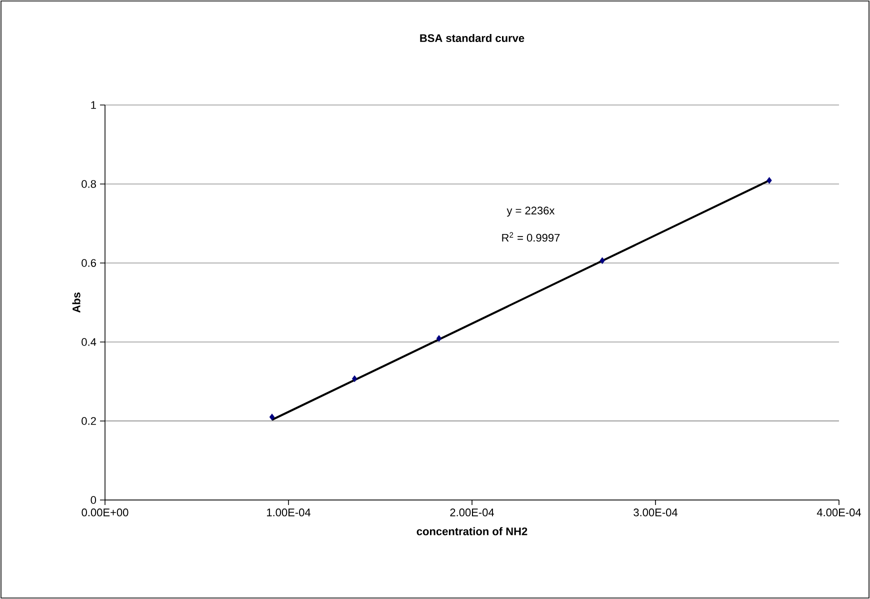 The height and width of the screenshot is (599, 870). What do you see at coordinates (656, 512) in the screenshot?
I see `x-tick-label: 3.00E-04` at bounding box center [656, 512].